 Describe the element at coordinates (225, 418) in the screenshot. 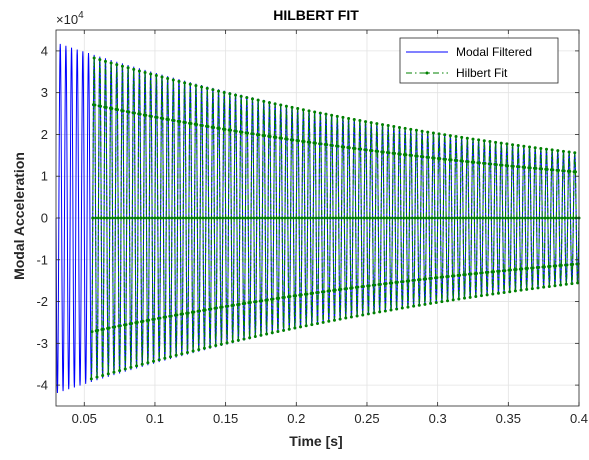

I see `x-tick-label-2: 0.15` at that location.